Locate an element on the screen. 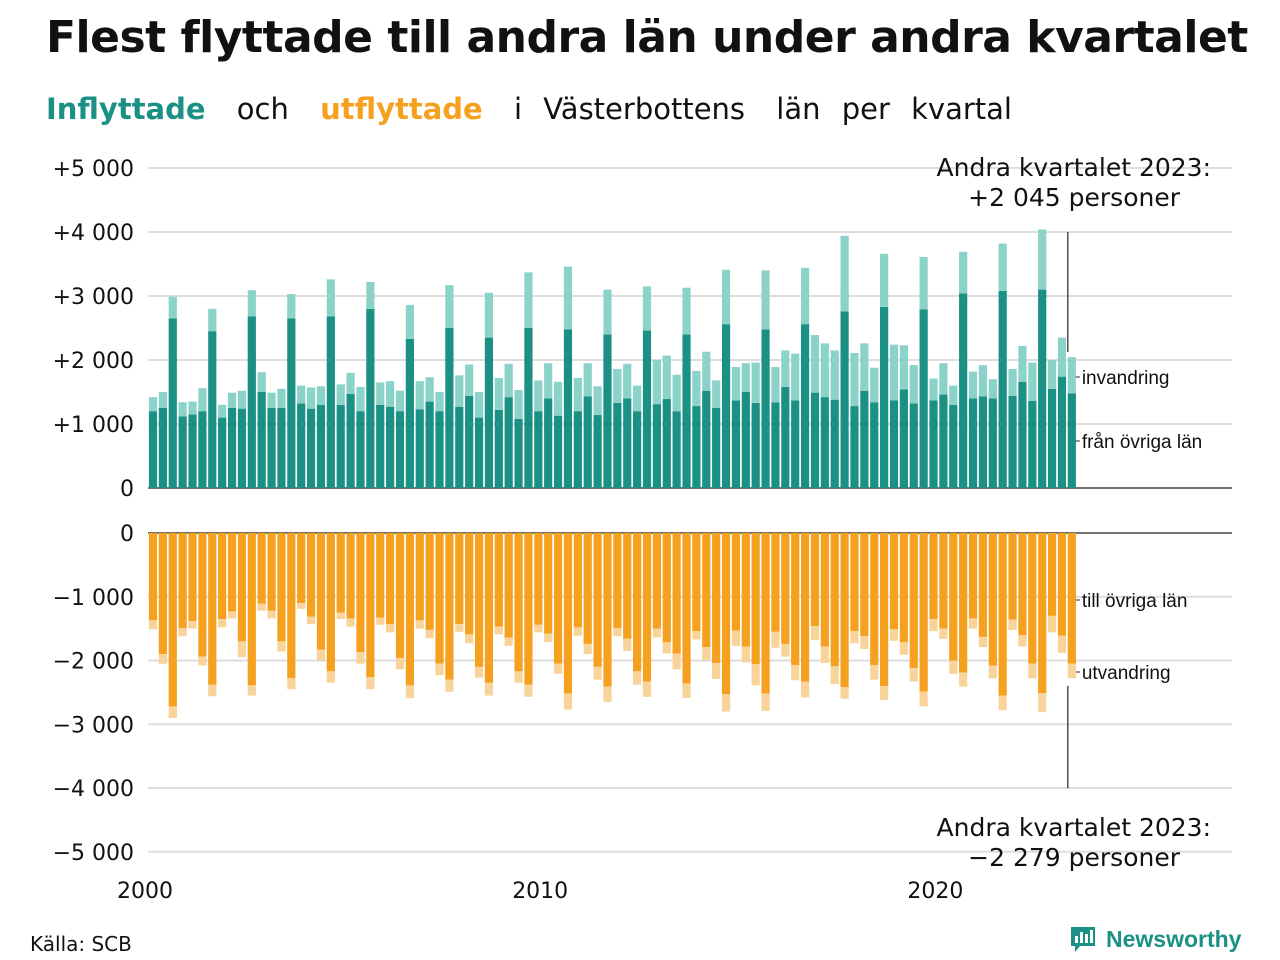 This screenshot has height=960, width=1280. brand-name: Newsworthy is located at coordinates (1174, 938).